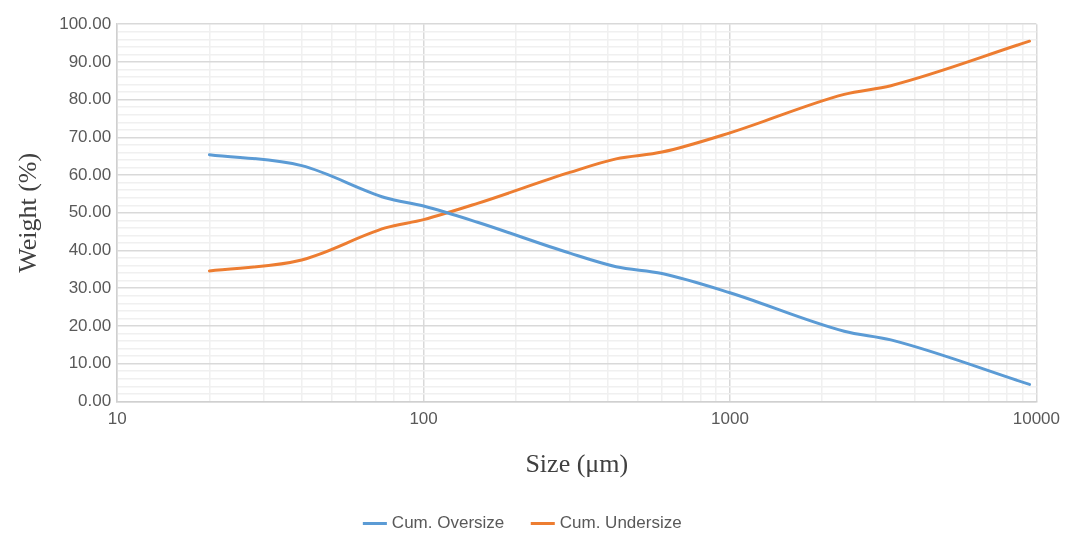 The width and height of the screenshot is (1076, 550). I want to click on x-tick-label: 100, so click(423, 419).